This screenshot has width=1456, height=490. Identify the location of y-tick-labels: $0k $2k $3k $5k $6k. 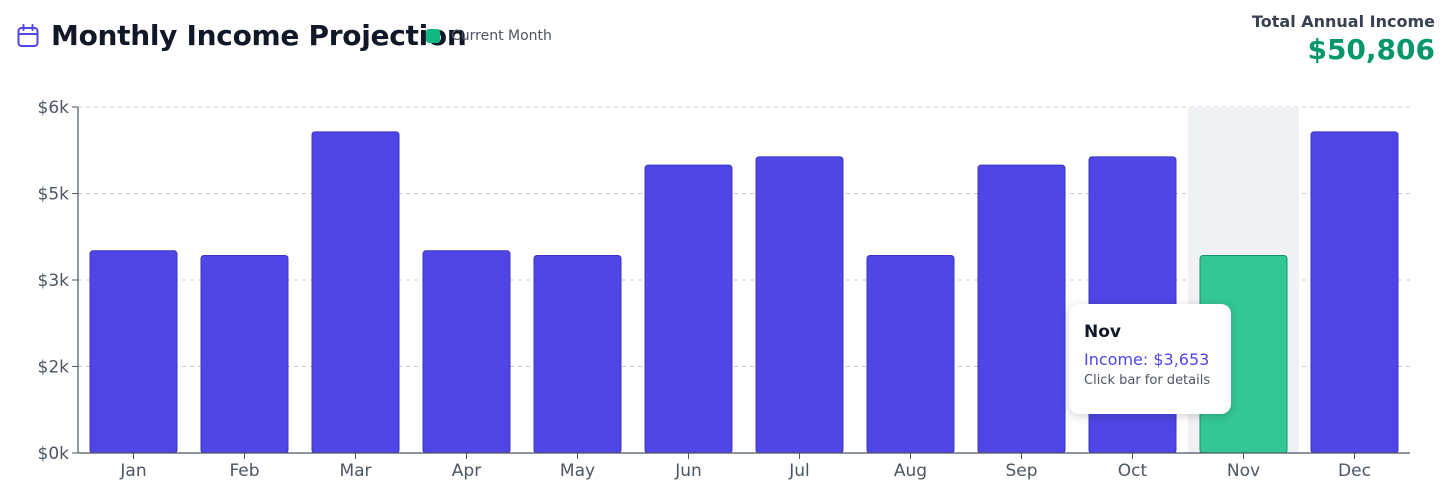
(54, 281).